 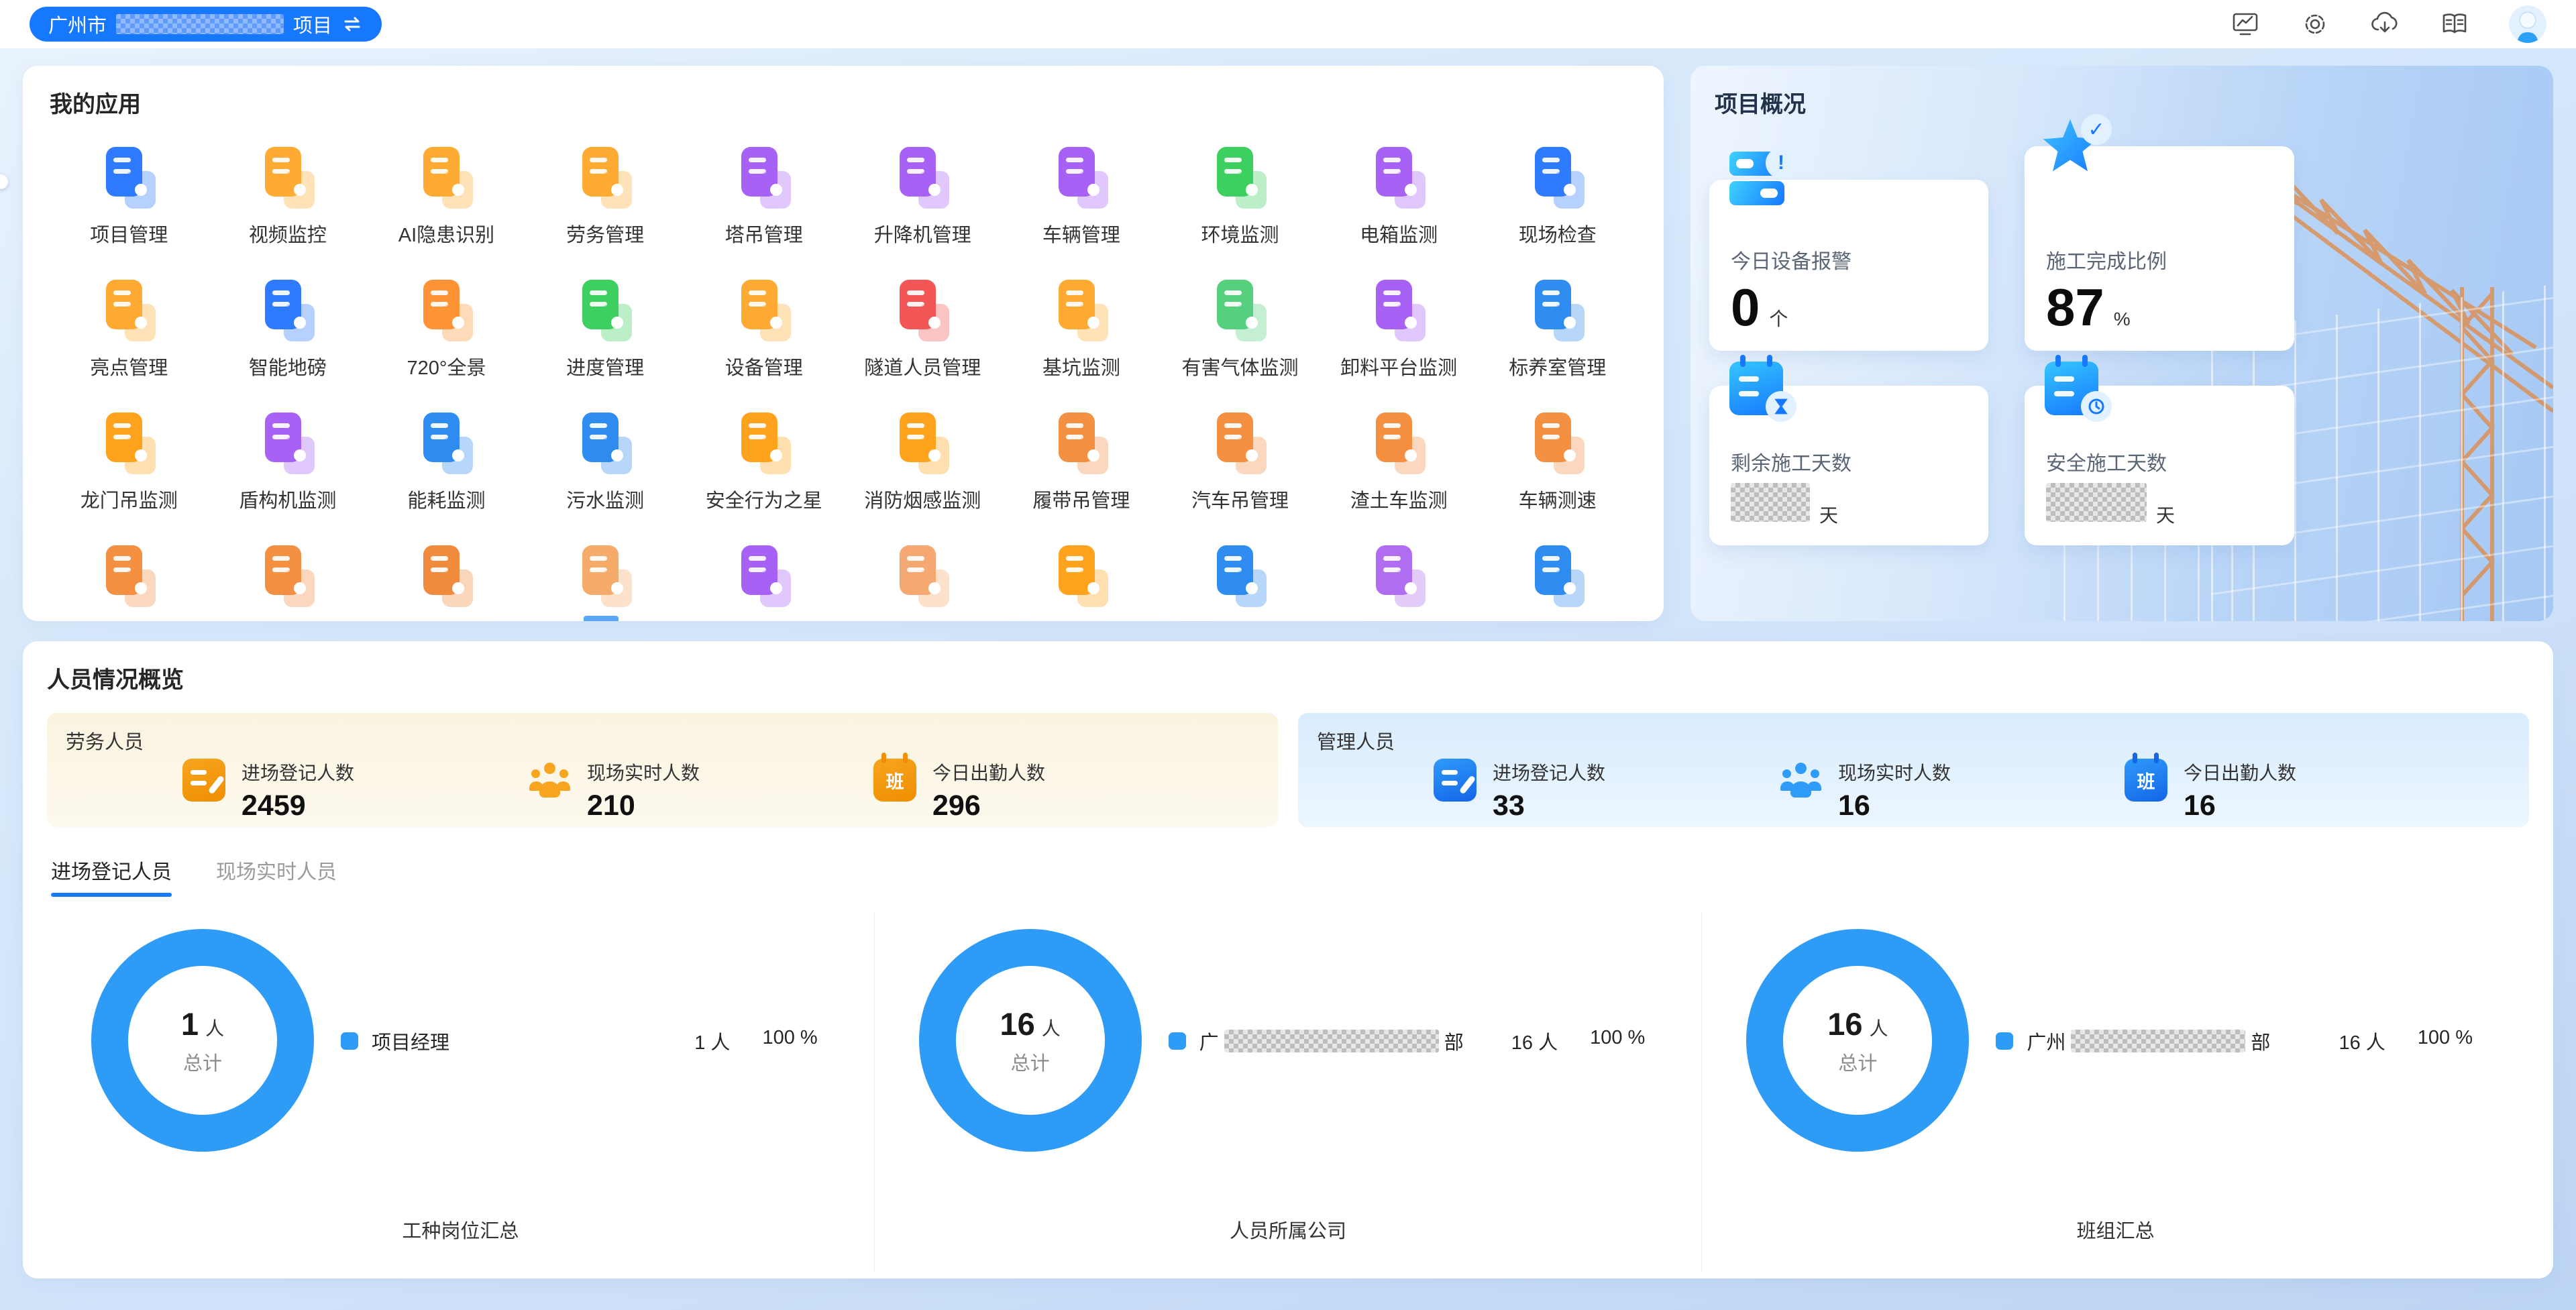 What do you see at coordinates (1240, 582) in the screenshot?
I see `app-item: 潮汐水位监测` at bounding box center [1240, 582].